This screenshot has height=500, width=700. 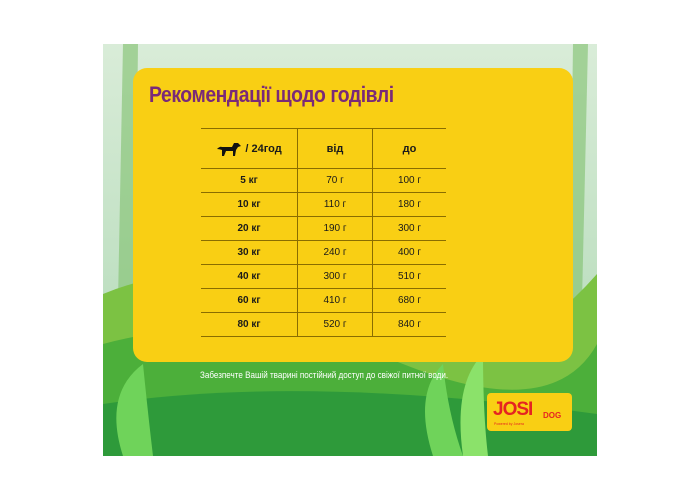 I want to click on from-cell: 300 г, so click(x=335, y=276).